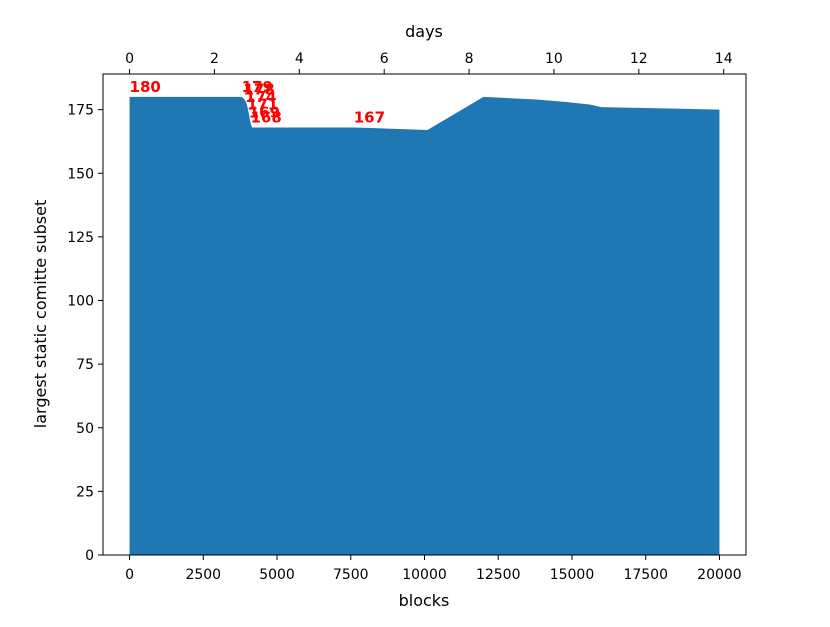 The image size is (830, 627). I want to click on top-tick-label: 8, so click(469, 59).